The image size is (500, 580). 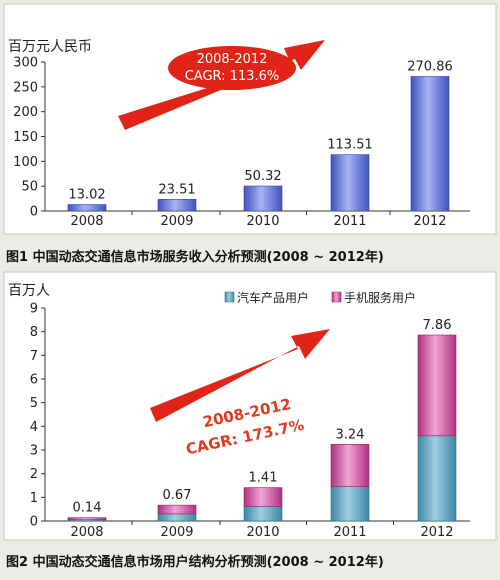 I want to click on chart1-ylabel: 百万元人民币, so click(x=50, y=47).